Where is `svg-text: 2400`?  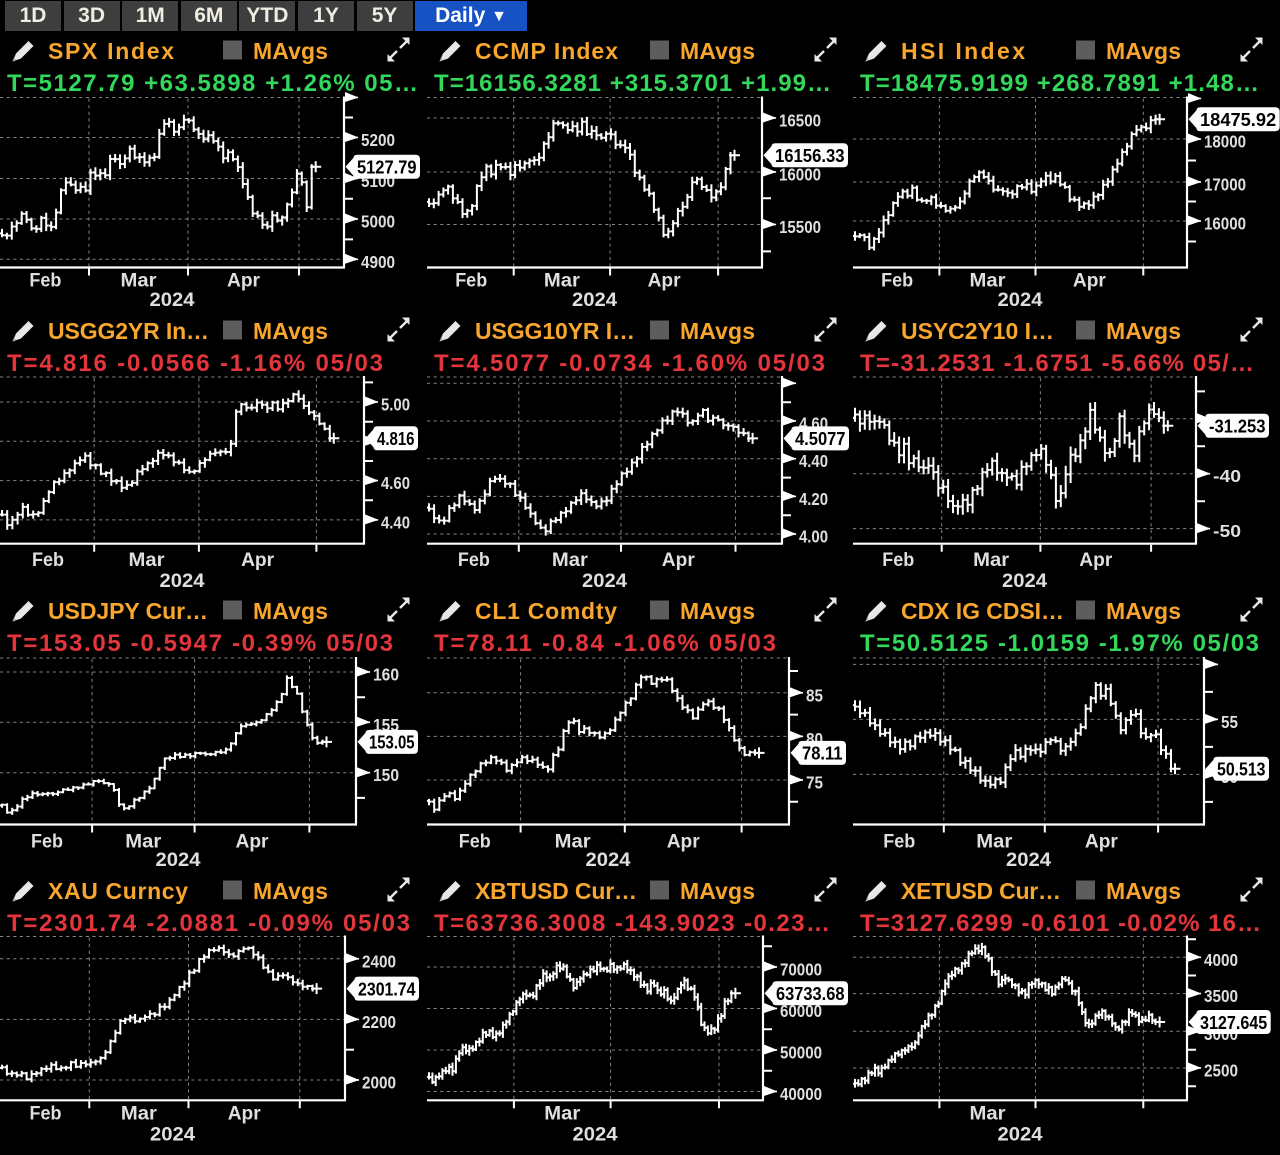 svg-text: 2400 is located at coordinates (379, 961).